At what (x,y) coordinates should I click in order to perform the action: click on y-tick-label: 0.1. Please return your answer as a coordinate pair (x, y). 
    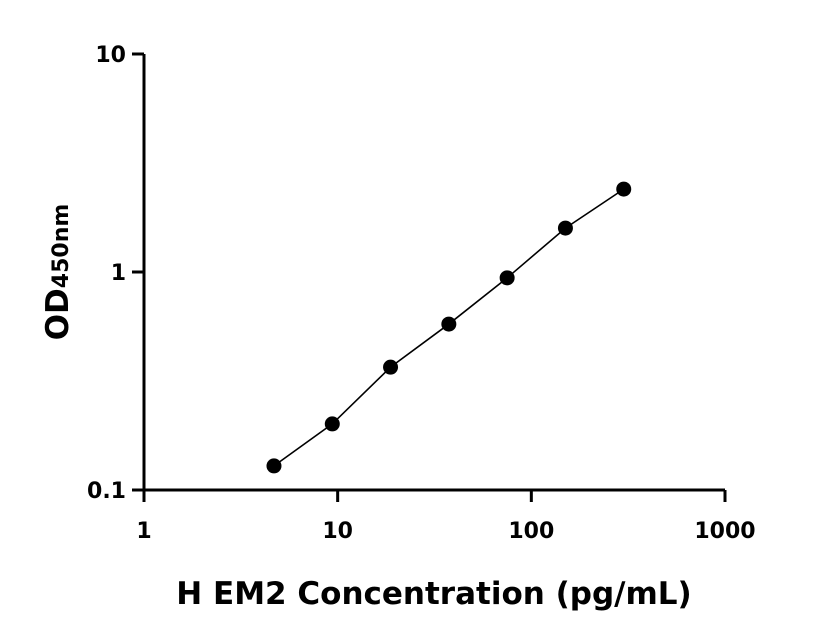
    Looking at the image, I should click on (106, 491).